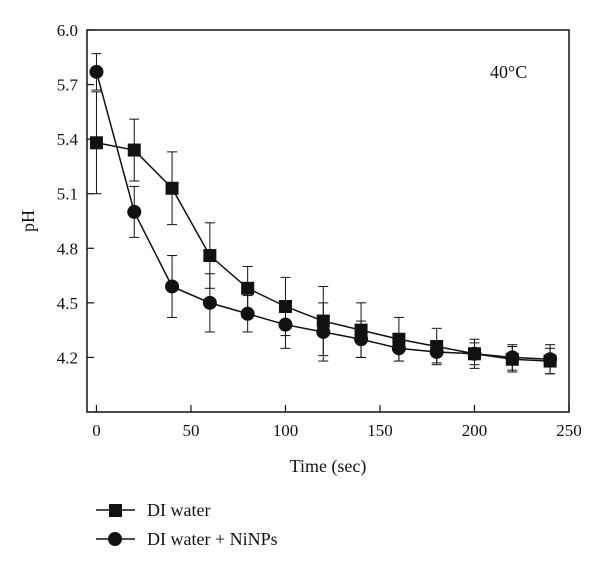 The height and width of the screenshot is (567, 600). What do you see at coordinates (212, 539) in the screenshot?
I see `legend-label-di-water-ninps: DI water + NiNPs` at bounding box center [212, 539].